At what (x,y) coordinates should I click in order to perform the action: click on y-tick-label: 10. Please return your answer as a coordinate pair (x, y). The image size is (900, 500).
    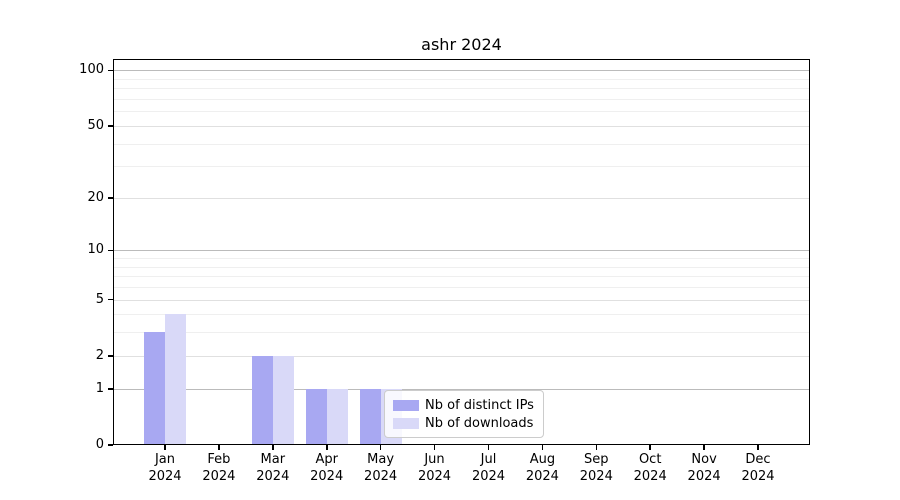
    Looking at the image, I should click on (95, 250).